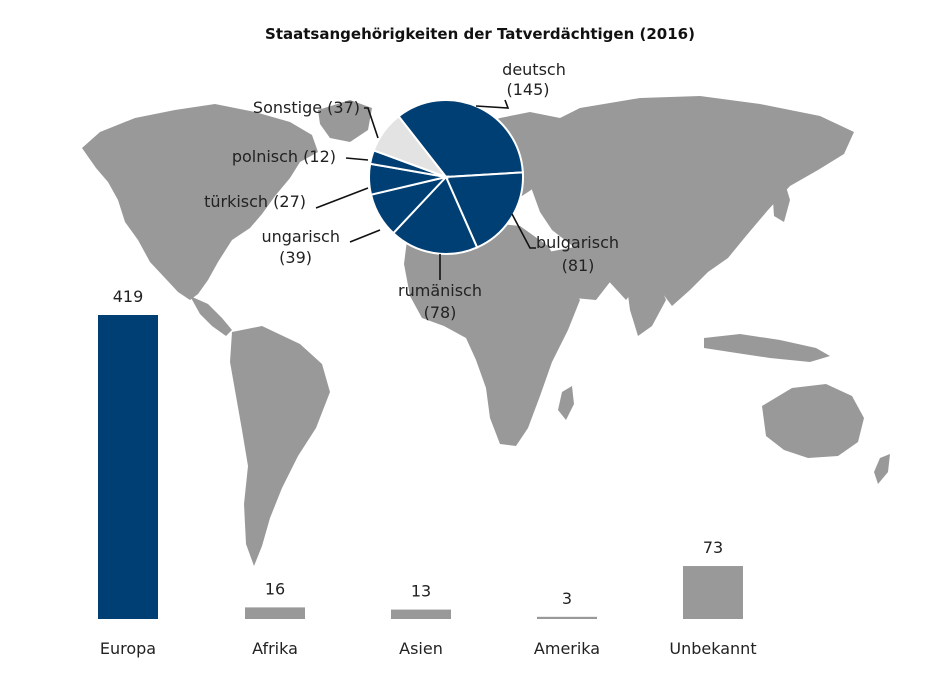 This screenshot has width=944, height=681. What do you see at coordinates (128, 648) in the screenshot?
I see `bar-category-Europa: Europa` at bounding box center [128, 648].